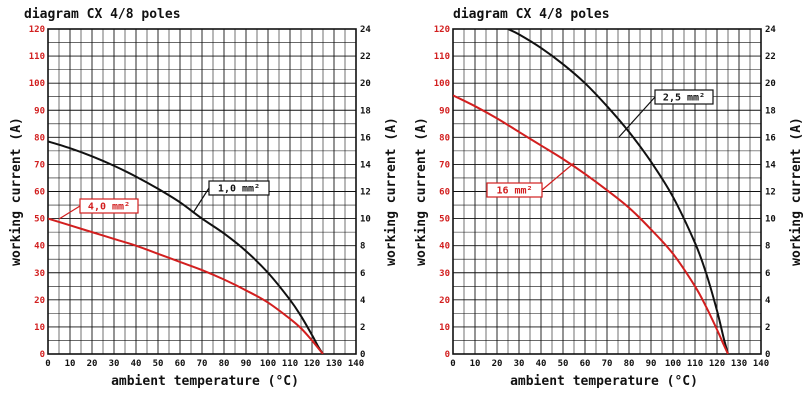 This screenshot has width=809, height=395. I want to click on series-callout: 1,0 mm², so click(231, 197).